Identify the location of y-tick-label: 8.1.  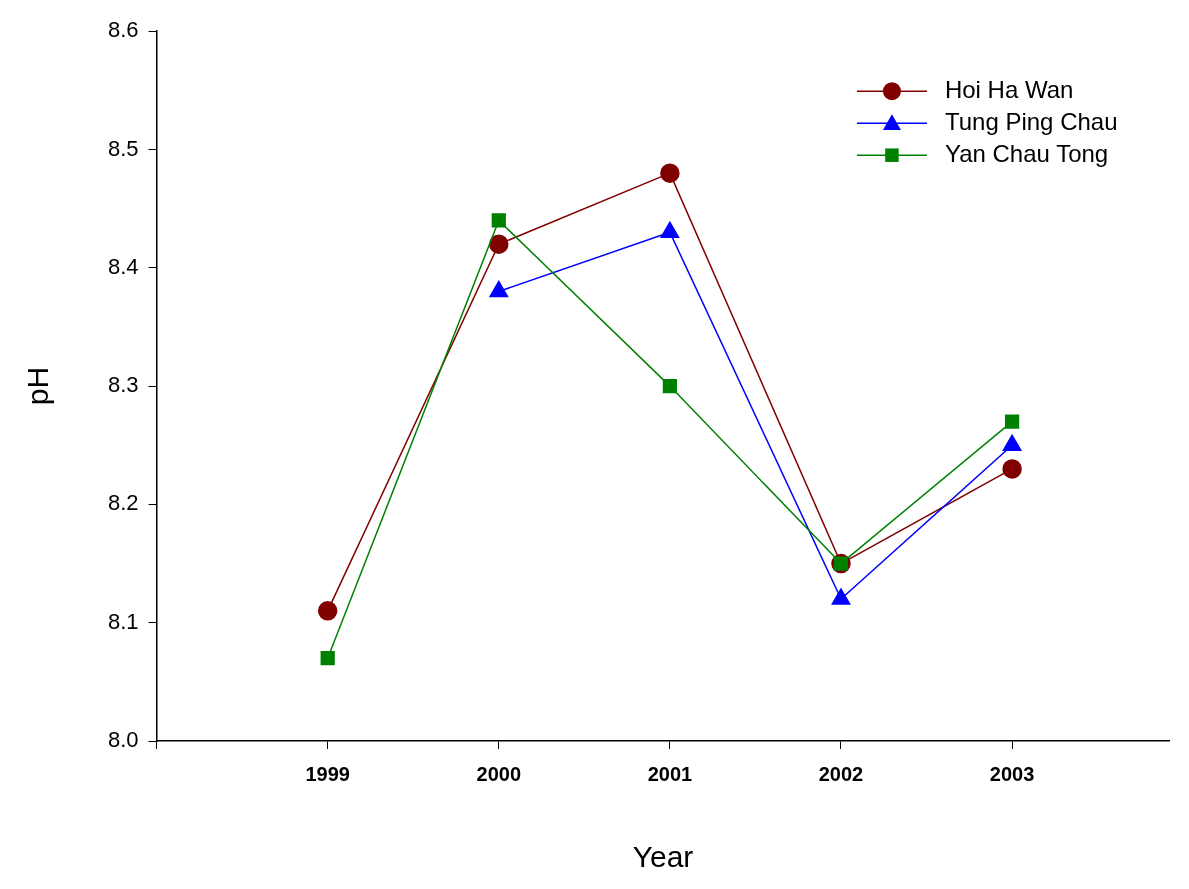
(123, 621).